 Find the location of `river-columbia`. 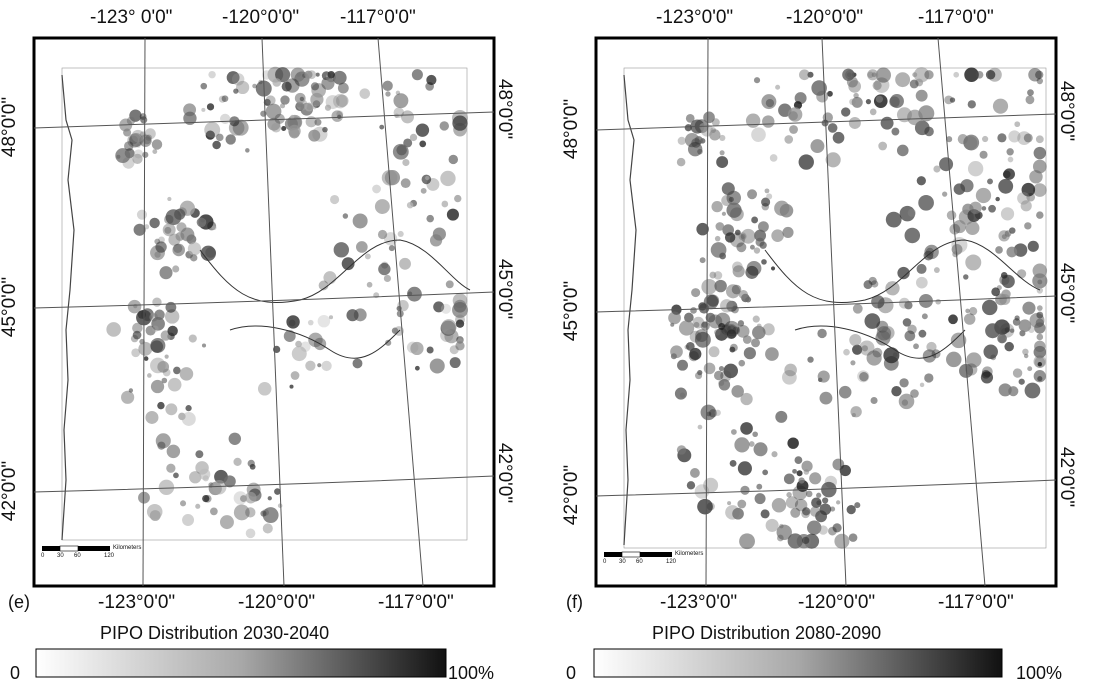

river-columbia is located at coordinates (335, 271).